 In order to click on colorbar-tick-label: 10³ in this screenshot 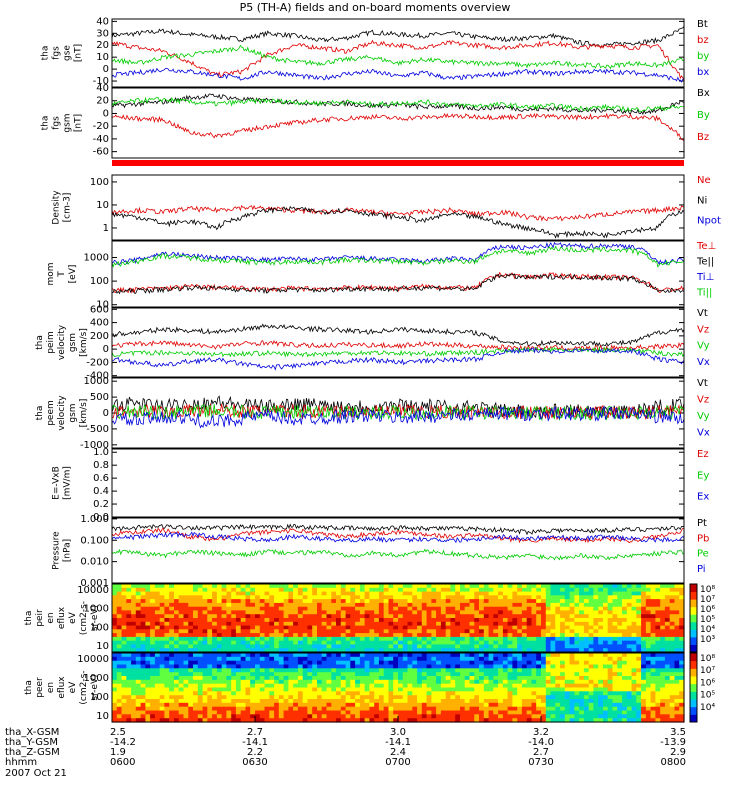, I will do `click(707, 640)`.